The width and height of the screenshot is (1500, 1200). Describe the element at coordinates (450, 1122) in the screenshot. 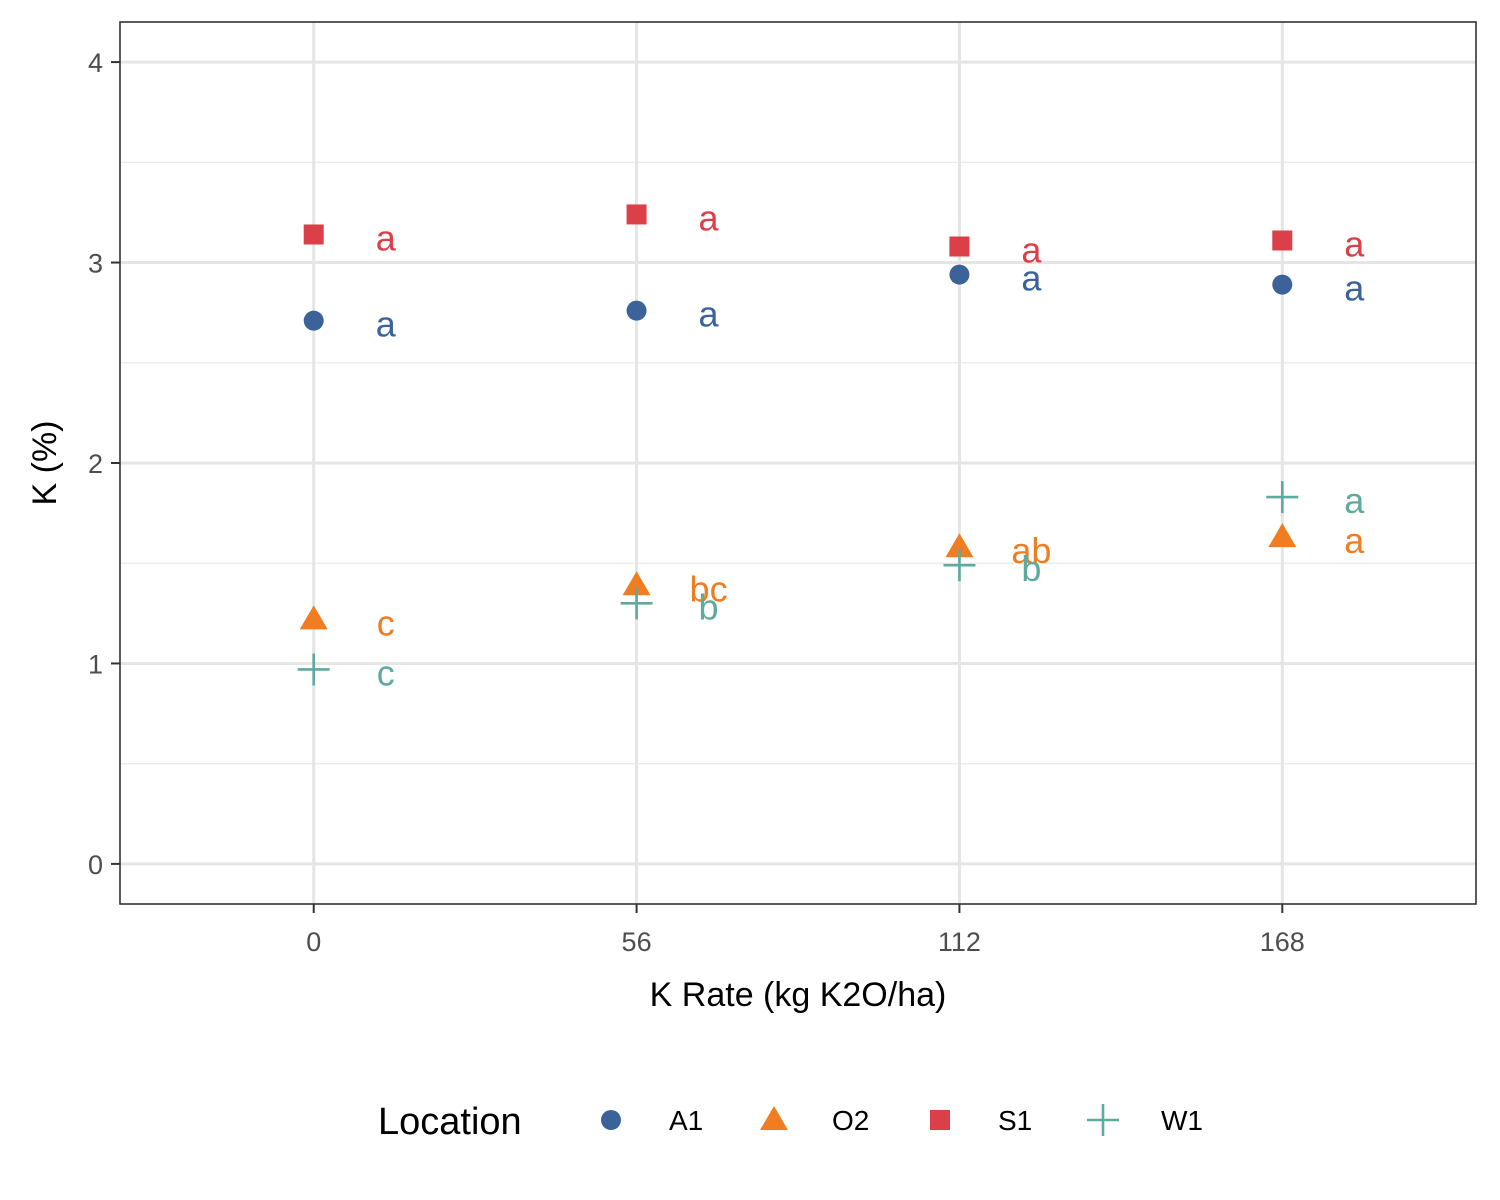

I see `legend-title: Location` at that location.